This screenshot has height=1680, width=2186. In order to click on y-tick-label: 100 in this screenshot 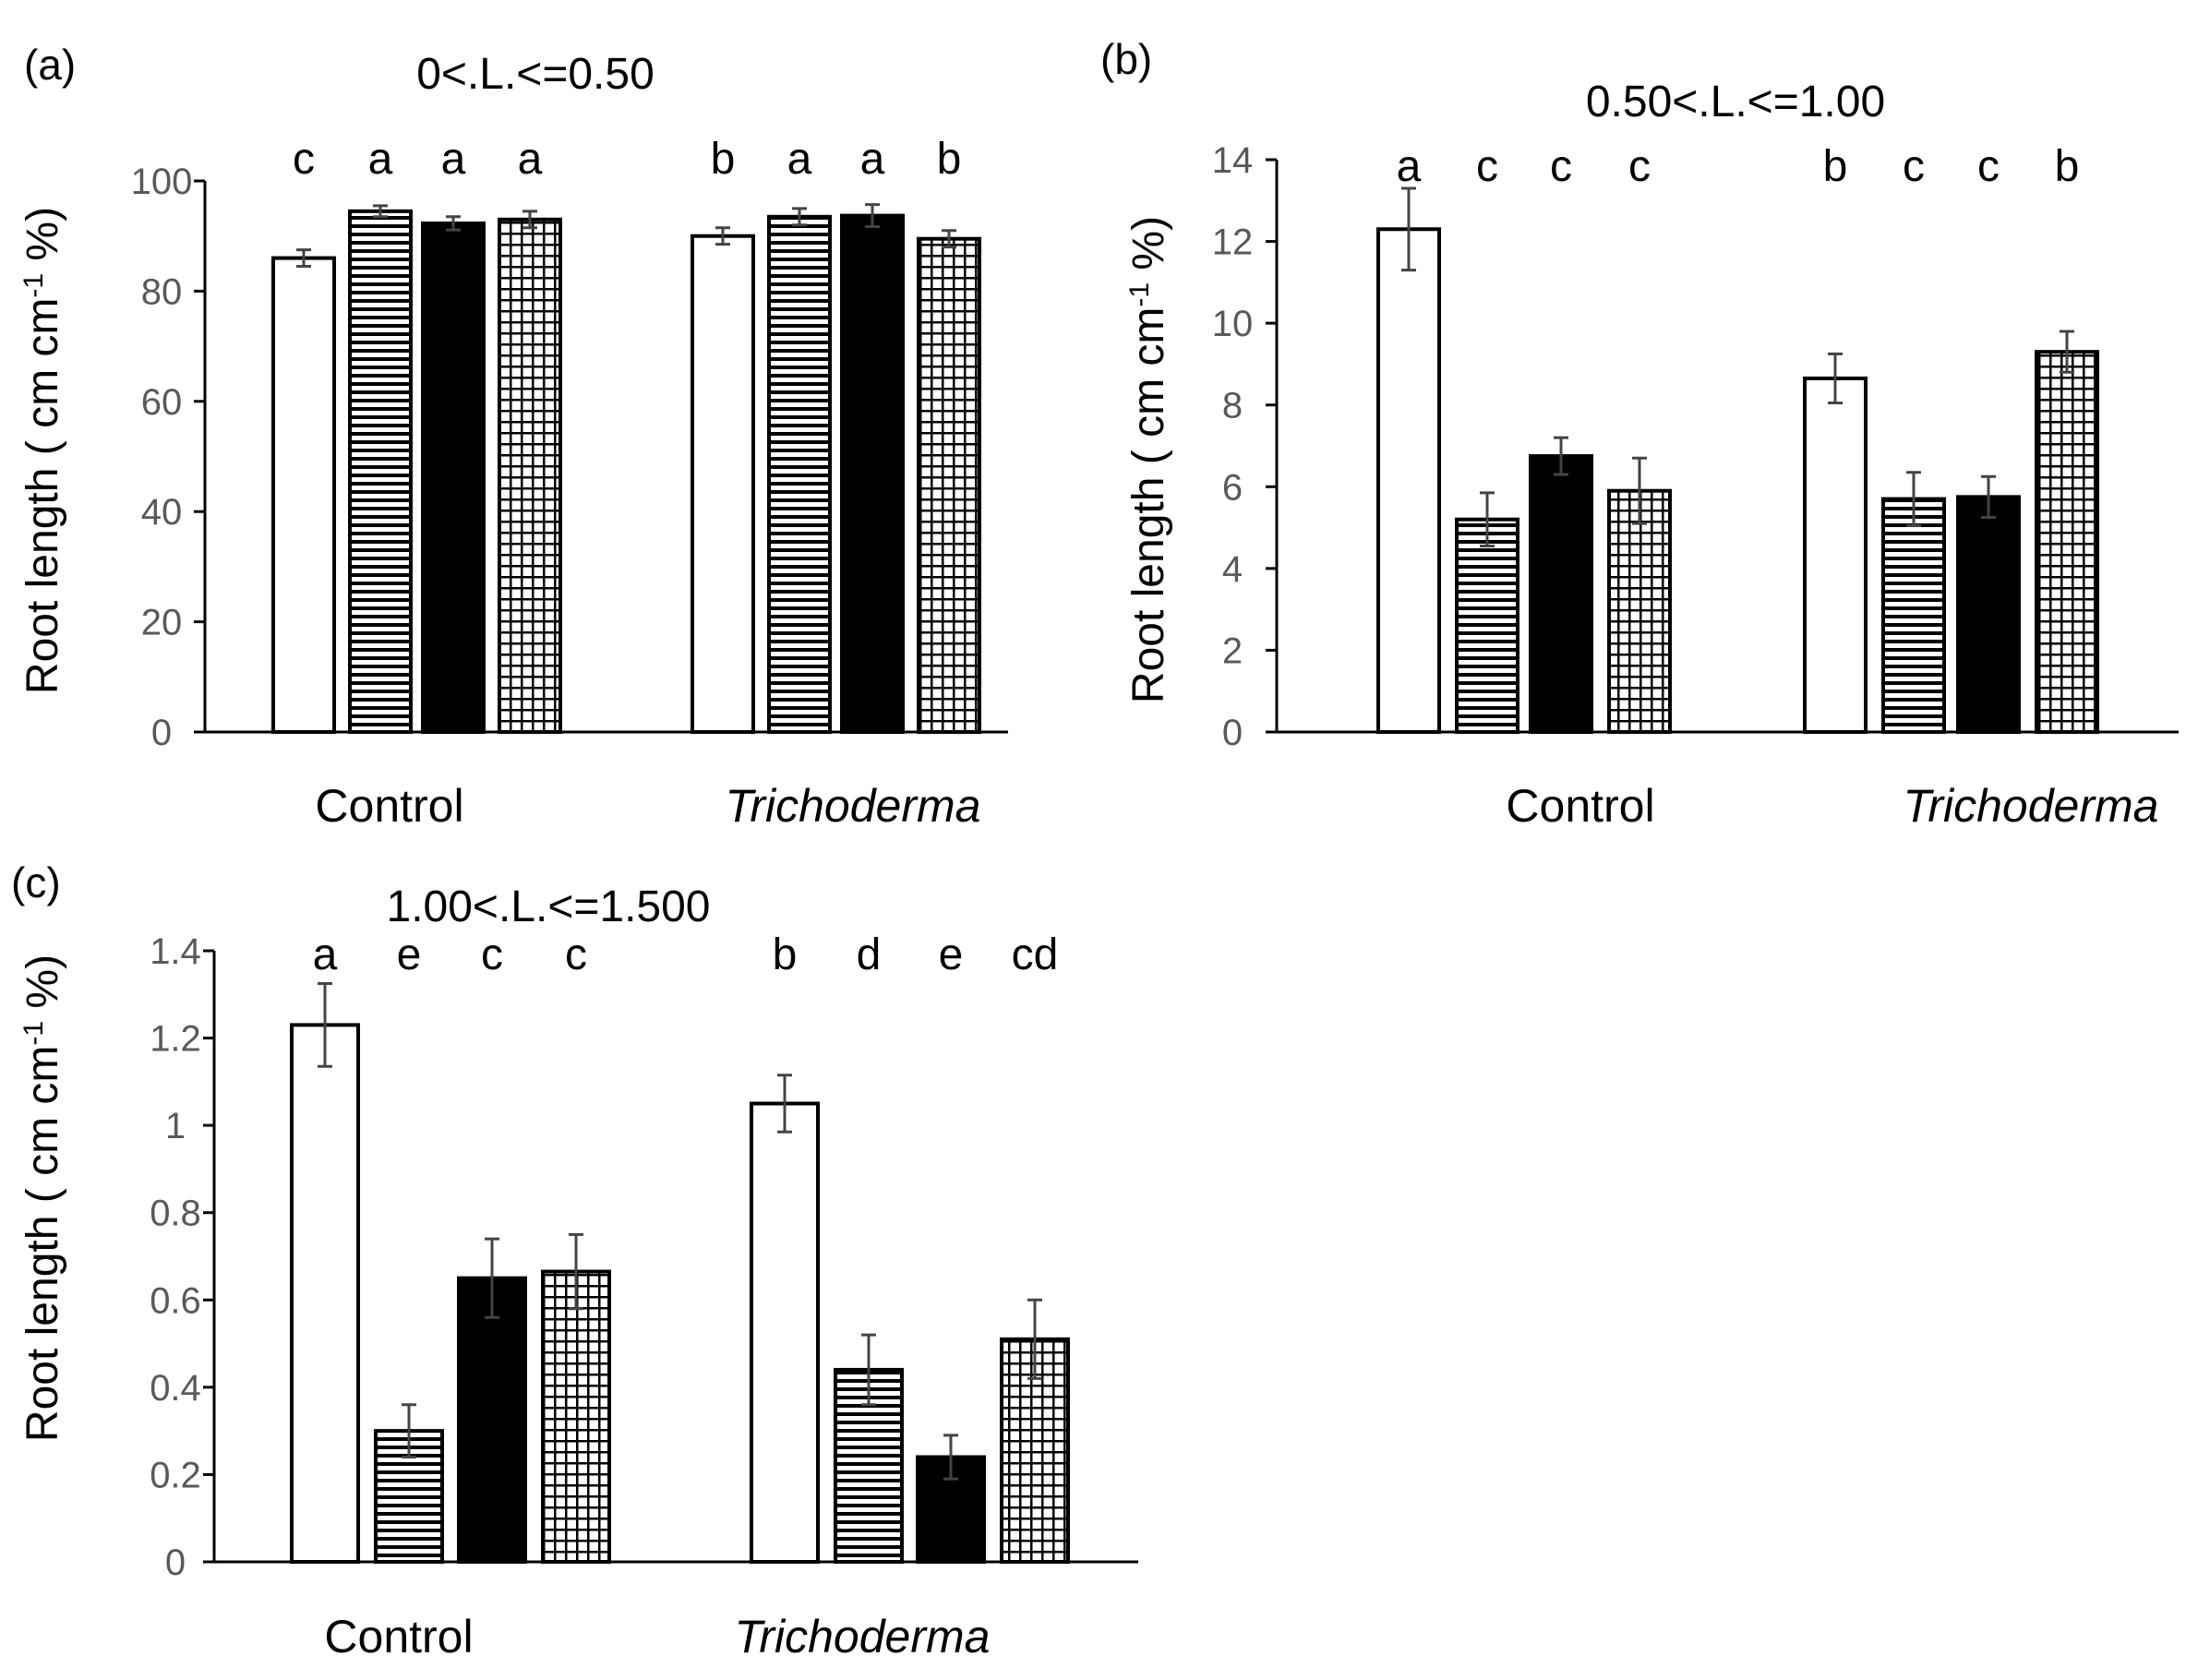, I will do `click(162, 182)`.